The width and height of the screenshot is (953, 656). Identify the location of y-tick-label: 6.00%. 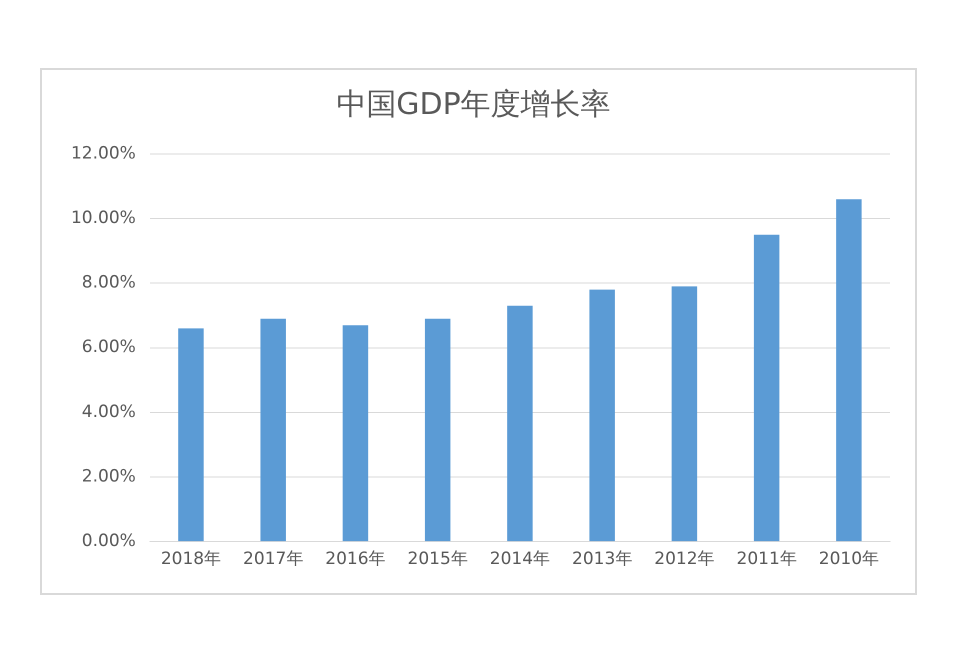
(109, 347).